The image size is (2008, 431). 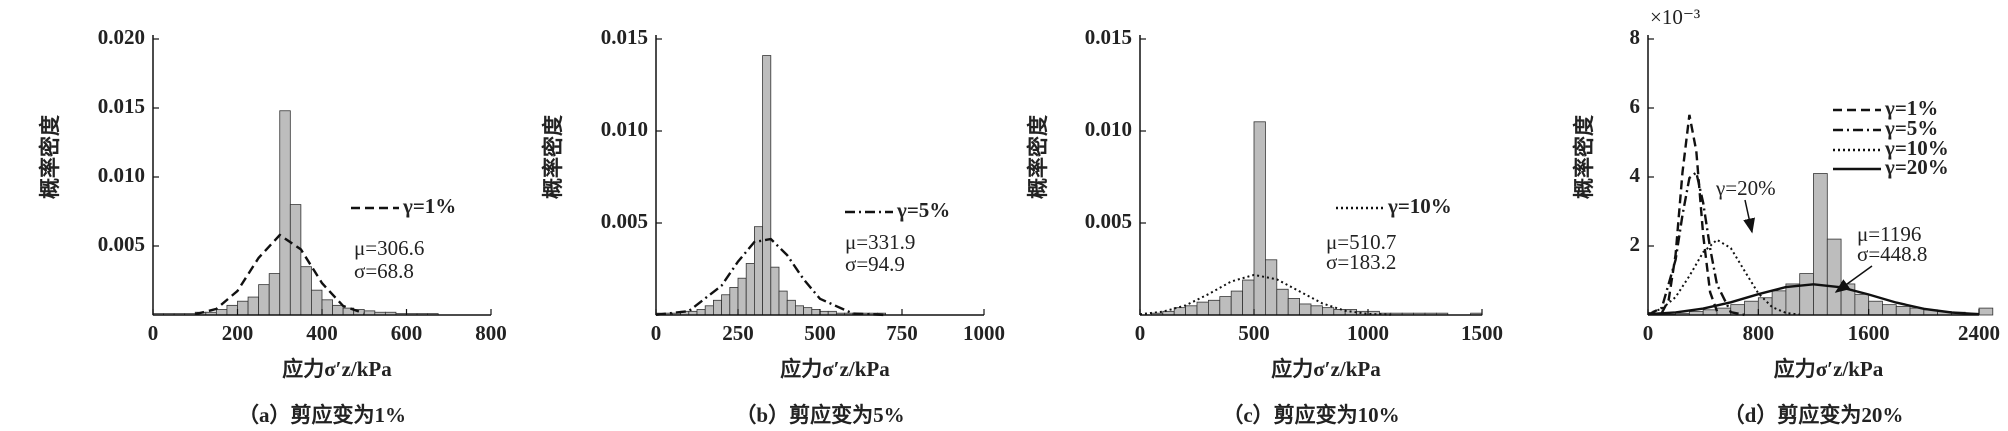 I want to click on annotation: σ=448.8, so click(x=1892, y=254).